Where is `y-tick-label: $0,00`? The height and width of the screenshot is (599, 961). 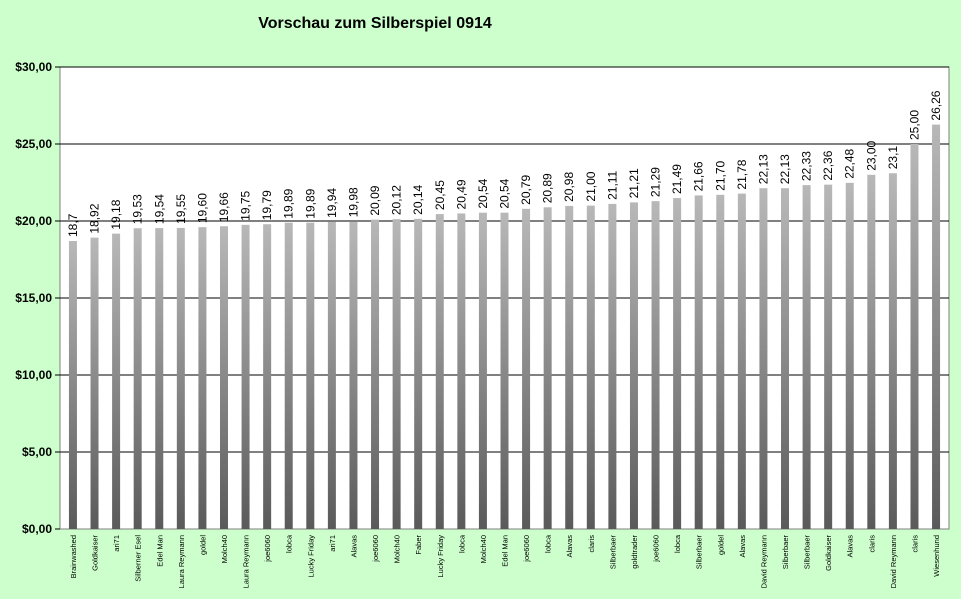
y-tick-label: $0,00 is located at coordinates (37, 529).